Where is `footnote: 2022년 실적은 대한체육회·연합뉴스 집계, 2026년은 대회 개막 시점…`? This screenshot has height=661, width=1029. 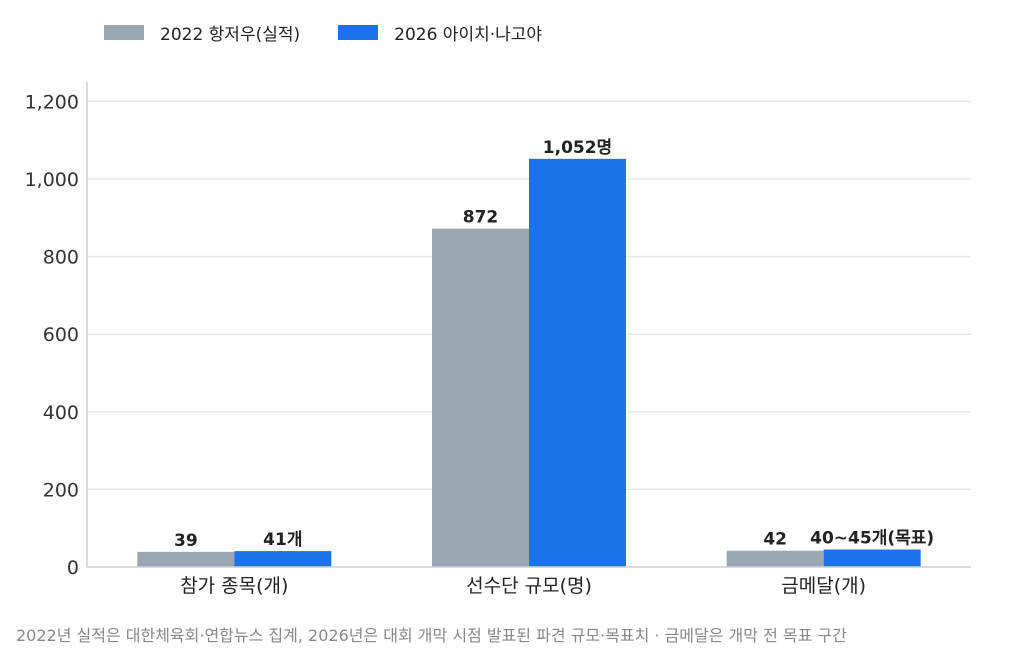
footnote: 2022년 실적은 대한체육회·연합뉴스 집계, 2026년은 대회 개막 시점… is located at coordinates (431, 635).